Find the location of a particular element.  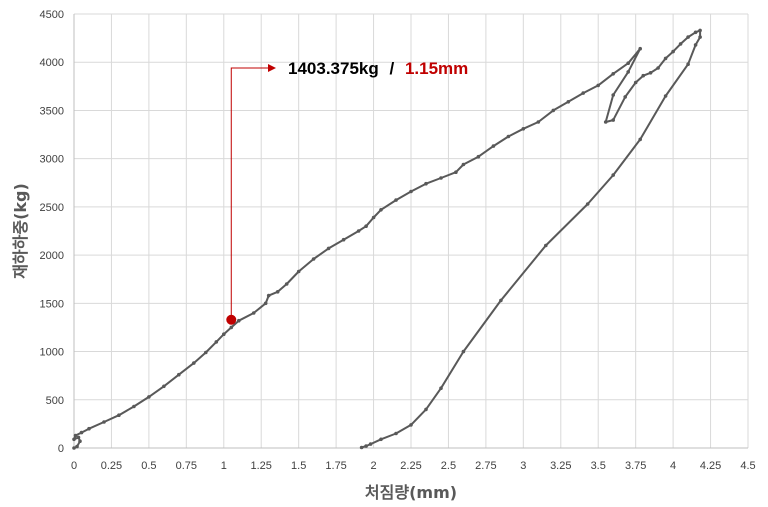

x-axis-title: 처짐량(mm) is located at coordinates (411, 492).